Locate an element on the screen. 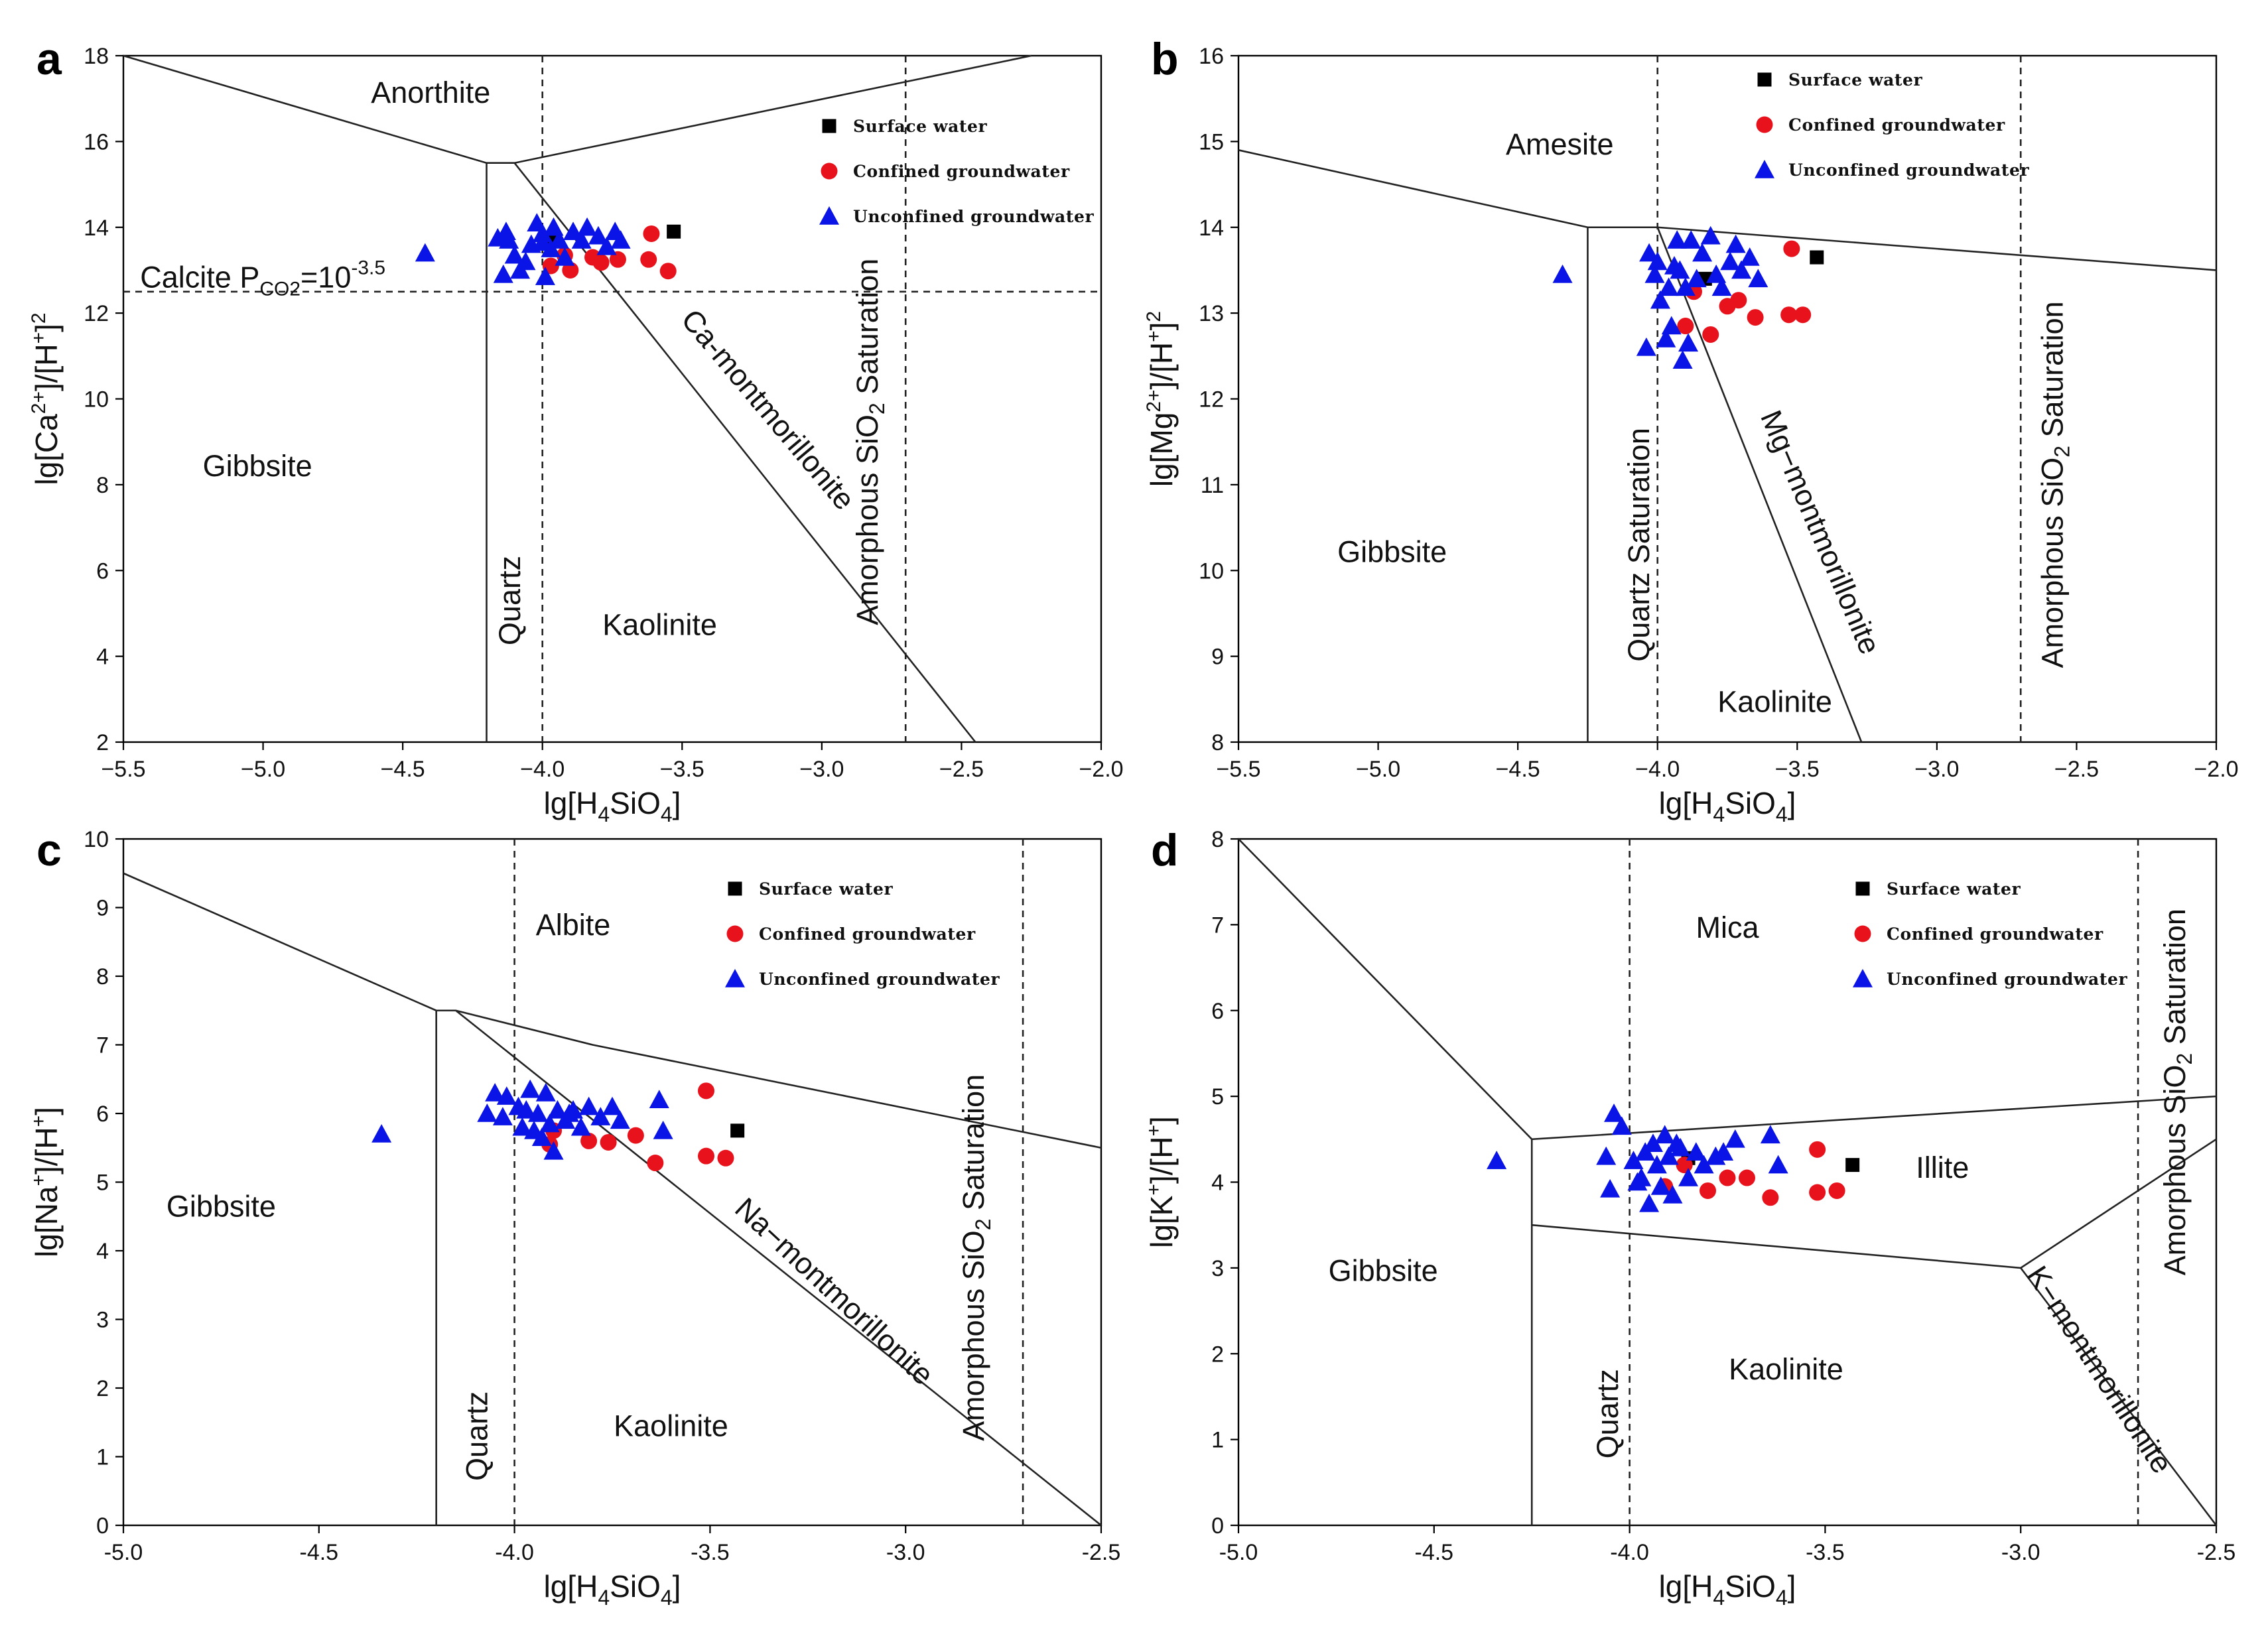 The width and height of the screenshot is (2268, 1650). x-tick-label: −5.5 is located at coordinates (1238, 769).